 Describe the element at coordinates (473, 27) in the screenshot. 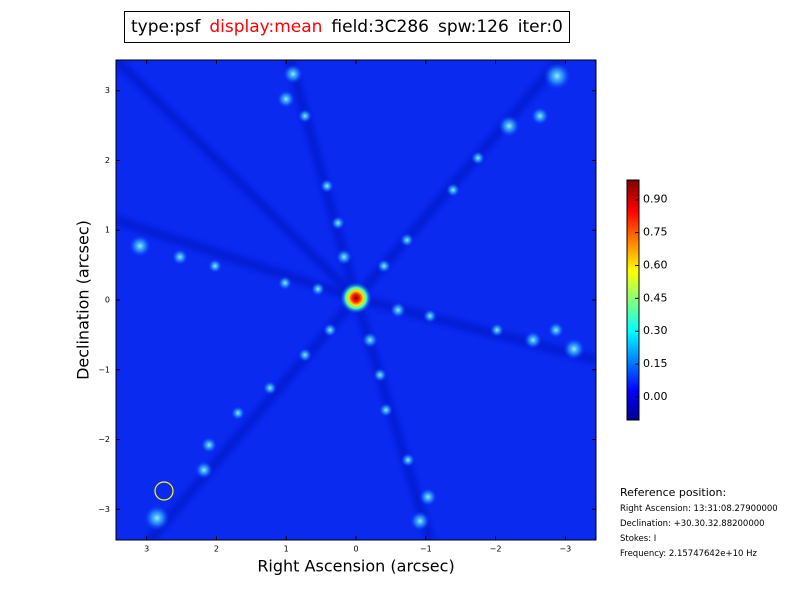

I see `title-part: spw:126` at that location.